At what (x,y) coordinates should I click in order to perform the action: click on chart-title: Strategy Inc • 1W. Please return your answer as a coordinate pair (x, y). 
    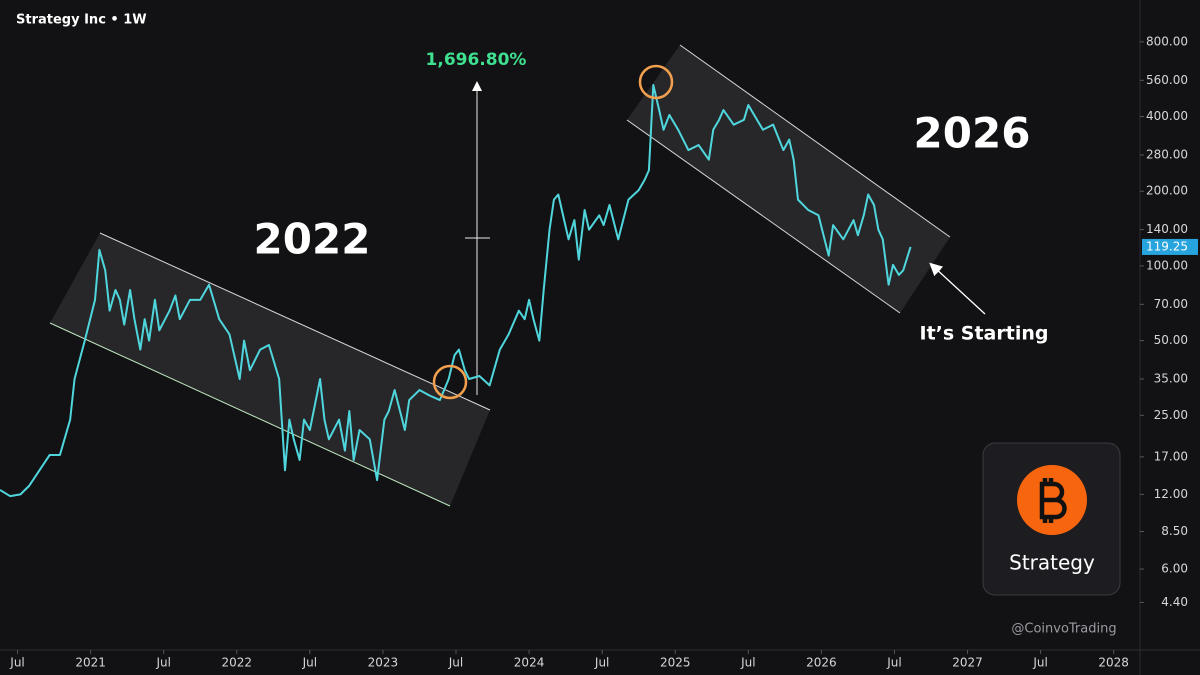
    Looking at the image, I should click on (81, 20).